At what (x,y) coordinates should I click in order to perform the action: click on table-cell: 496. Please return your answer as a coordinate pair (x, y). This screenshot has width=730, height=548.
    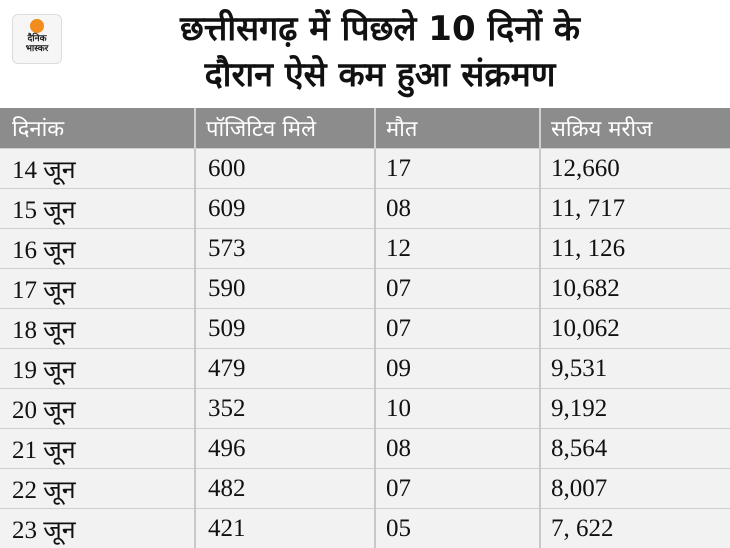
    Looking at the image, I should click on (284, 448).